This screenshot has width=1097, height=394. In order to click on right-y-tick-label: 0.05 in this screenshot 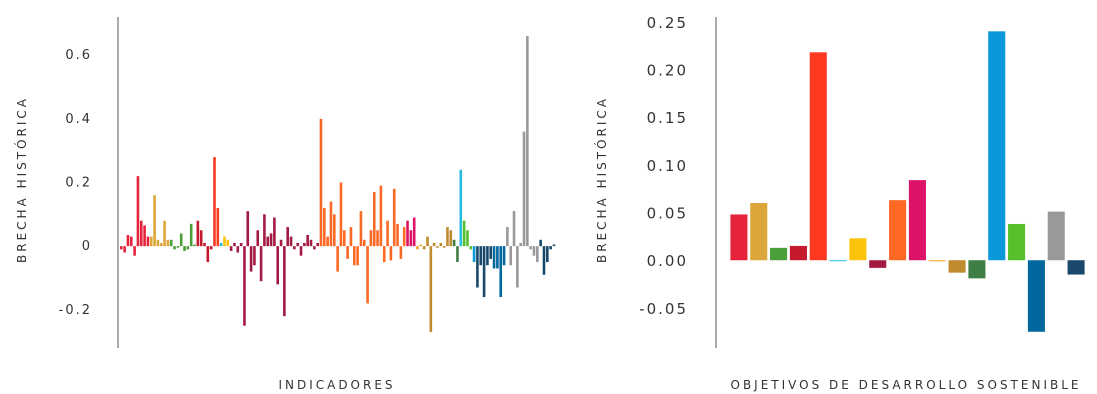, I will do `click(667, 214)`.